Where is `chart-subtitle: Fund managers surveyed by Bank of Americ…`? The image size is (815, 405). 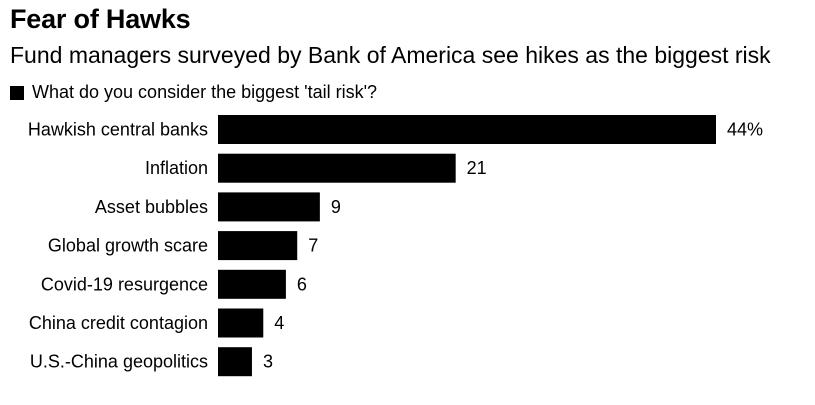 chart-subtitle: Fund managers surveyed by Bank of Americ… is located at coordinates (390, 55).